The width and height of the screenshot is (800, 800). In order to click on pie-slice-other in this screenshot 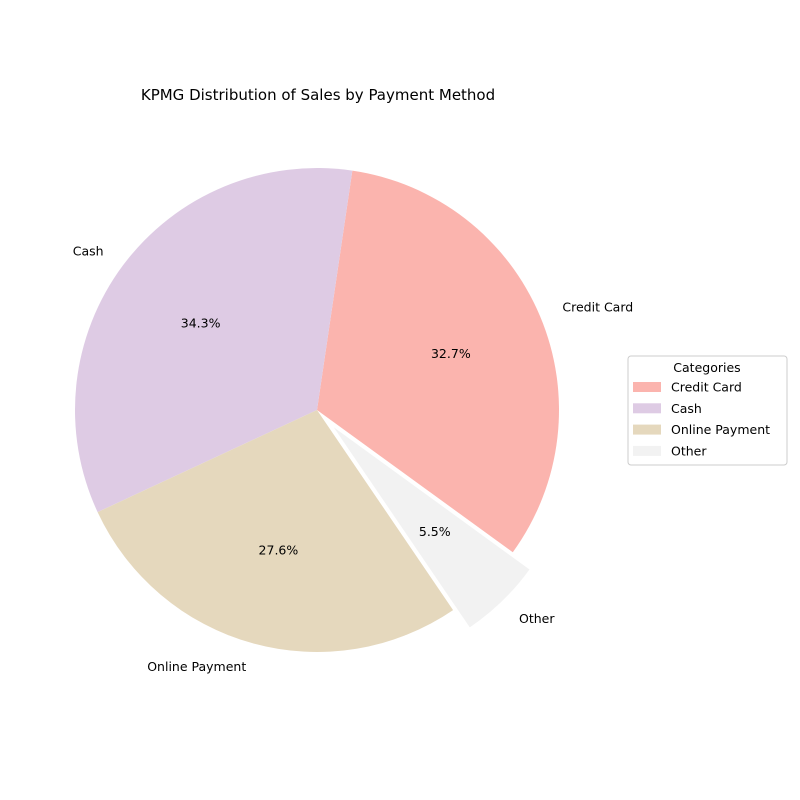, I will do `click(431, 527)`.